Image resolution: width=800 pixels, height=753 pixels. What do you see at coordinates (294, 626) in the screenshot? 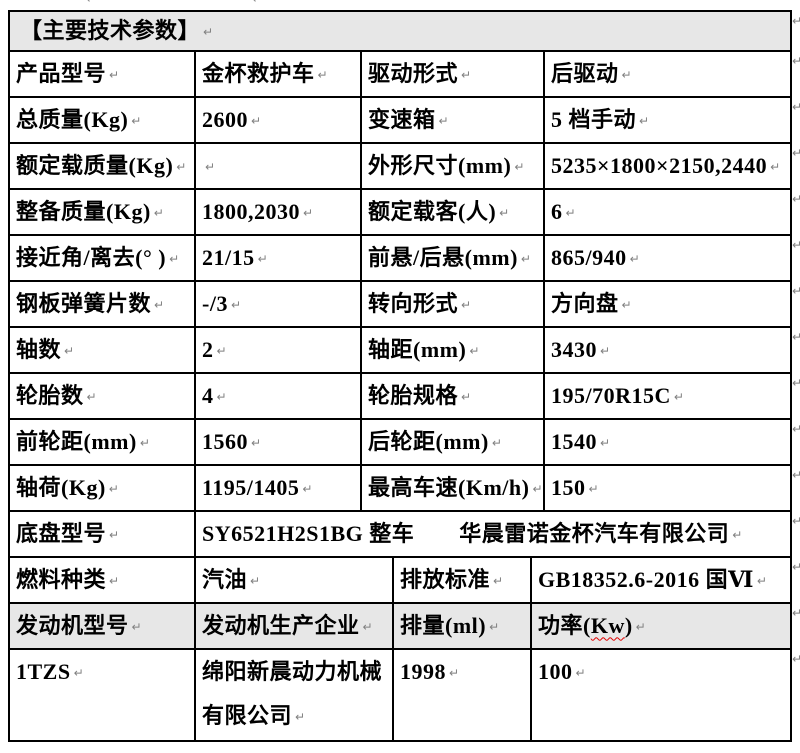
I see `param-label: 发动机生产企业 ↵` at bounding box center [294, 626].